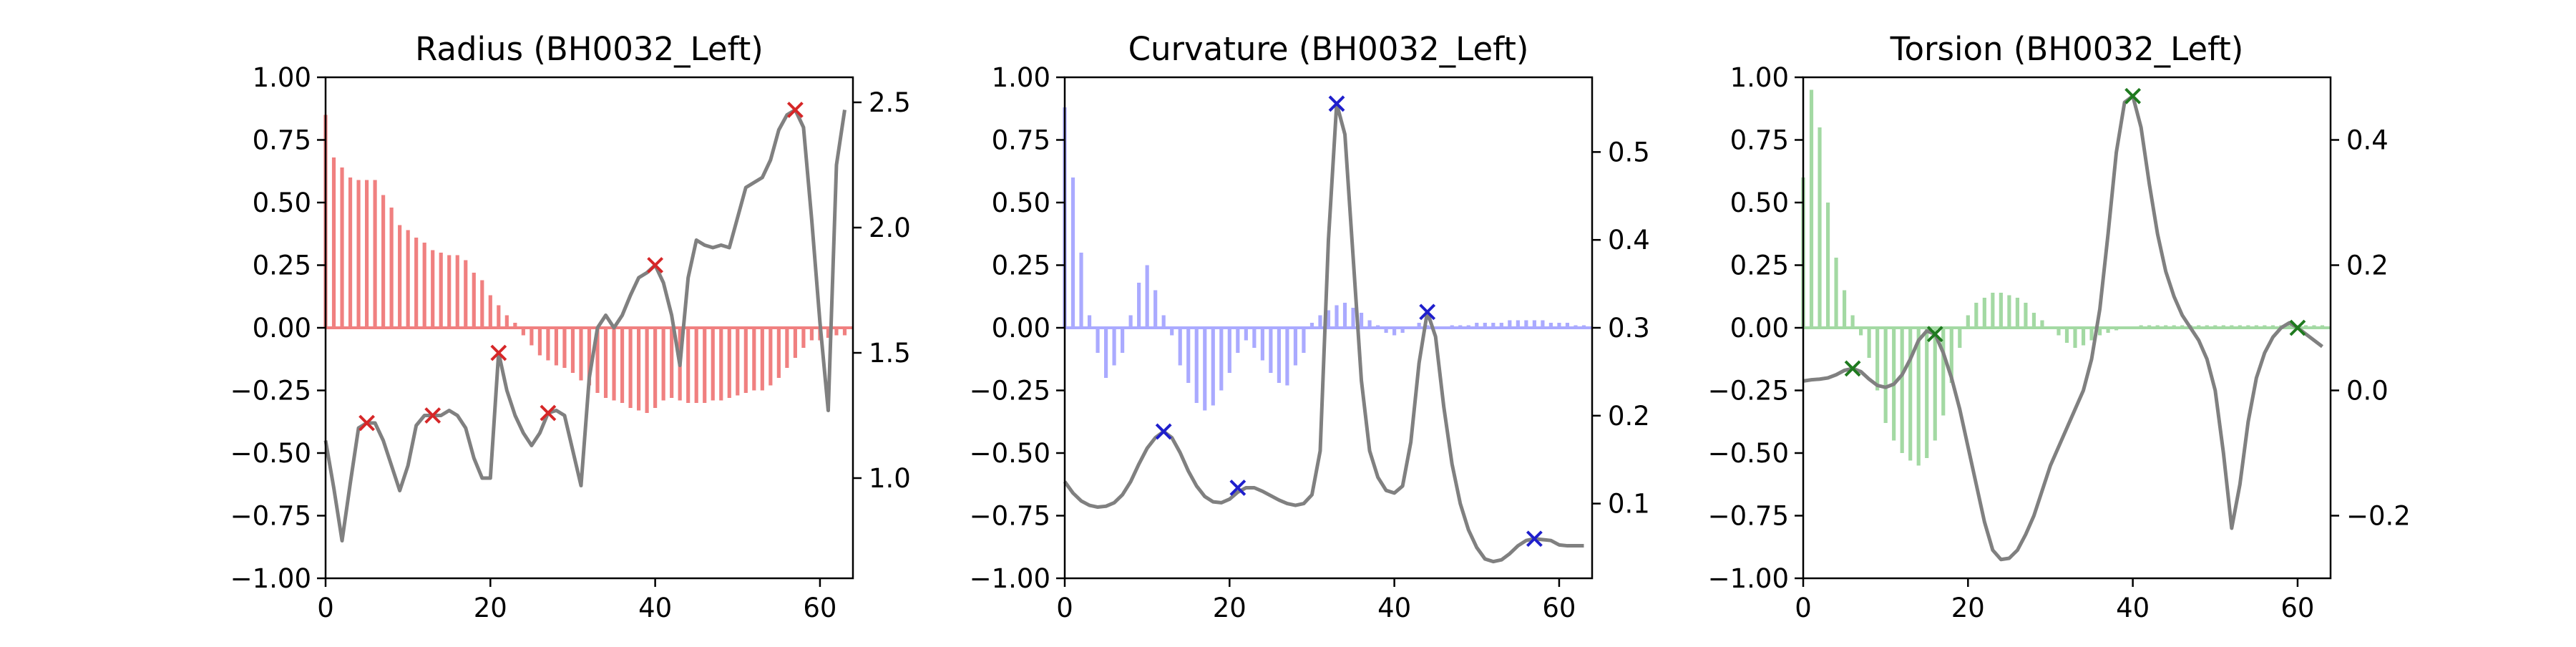 The height and width of the screenshot is (647, 2576). What do you see at coordinates (890, 228) in the screenshot?
I see `y2-tick-label: 2.0` at bounding box center [890, 228].